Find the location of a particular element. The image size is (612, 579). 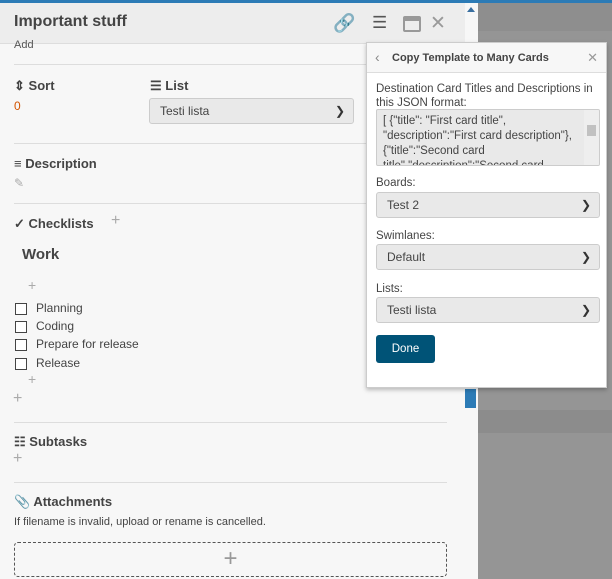

sort-heading: ⇕ Sort is located at coordinates (34, 86).